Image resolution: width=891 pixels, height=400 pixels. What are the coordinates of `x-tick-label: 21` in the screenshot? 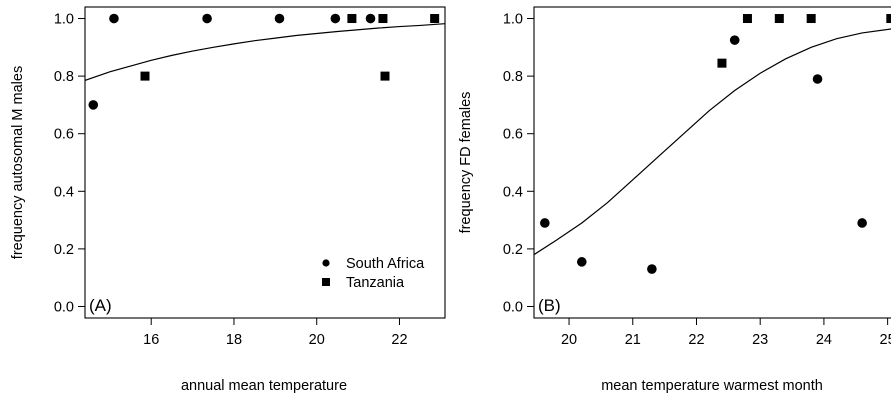 It's located at (633, 340).